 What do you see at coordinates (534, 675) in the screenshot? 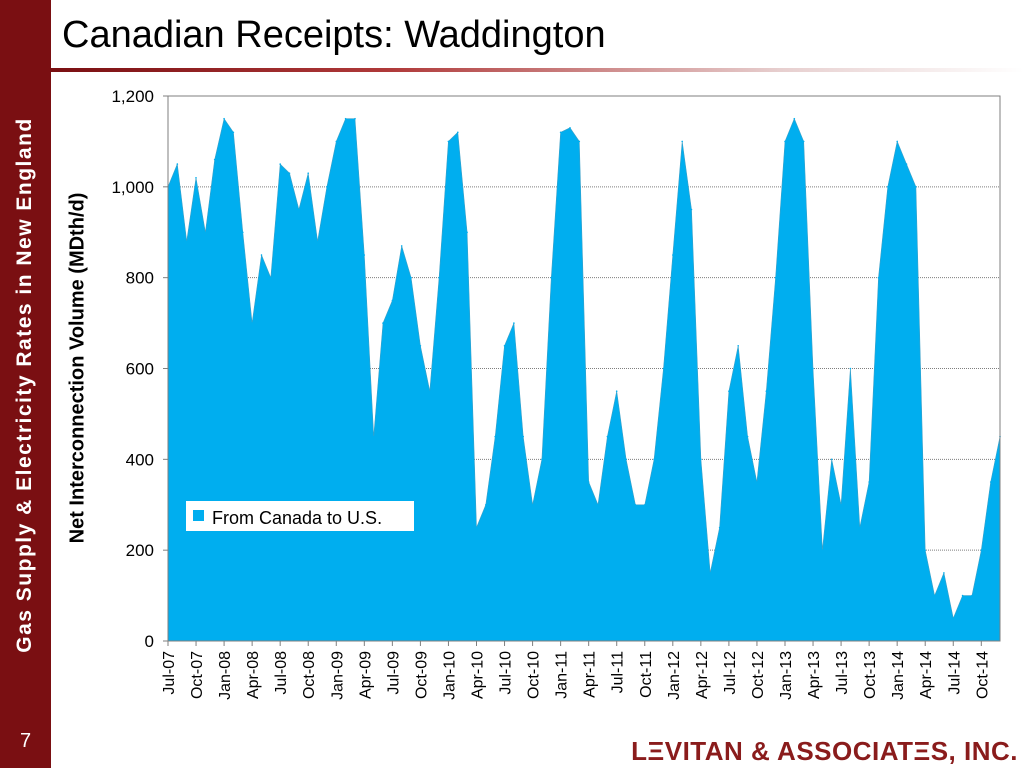
I see `x-tick-label: Oct-10` at bounding box center [534, 675].